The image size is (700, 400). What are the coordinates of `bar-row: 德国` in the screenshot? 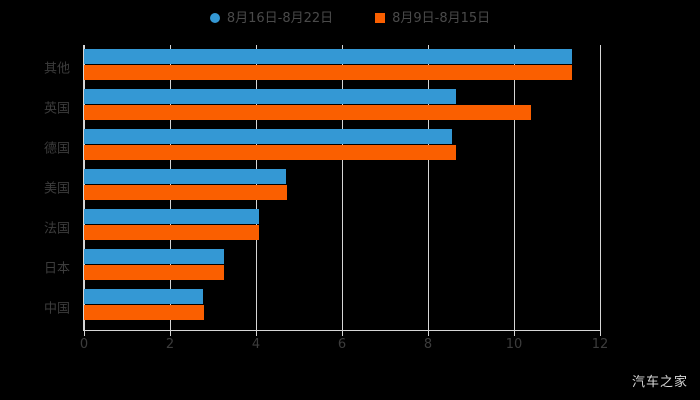 It's located at (322, 147).